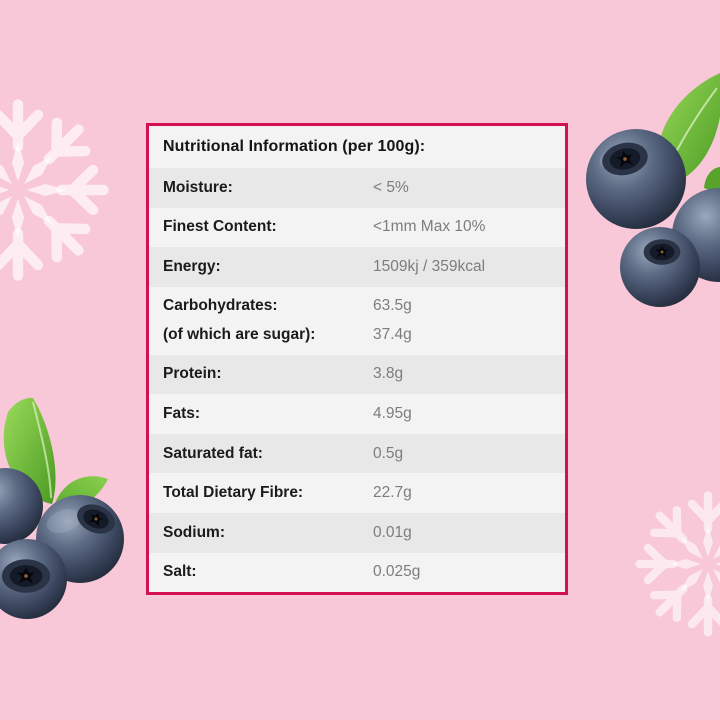 This screenshot has height=720, width=720. I want to click on row-label: Total Dietary Fibre:, so click(233, 493).